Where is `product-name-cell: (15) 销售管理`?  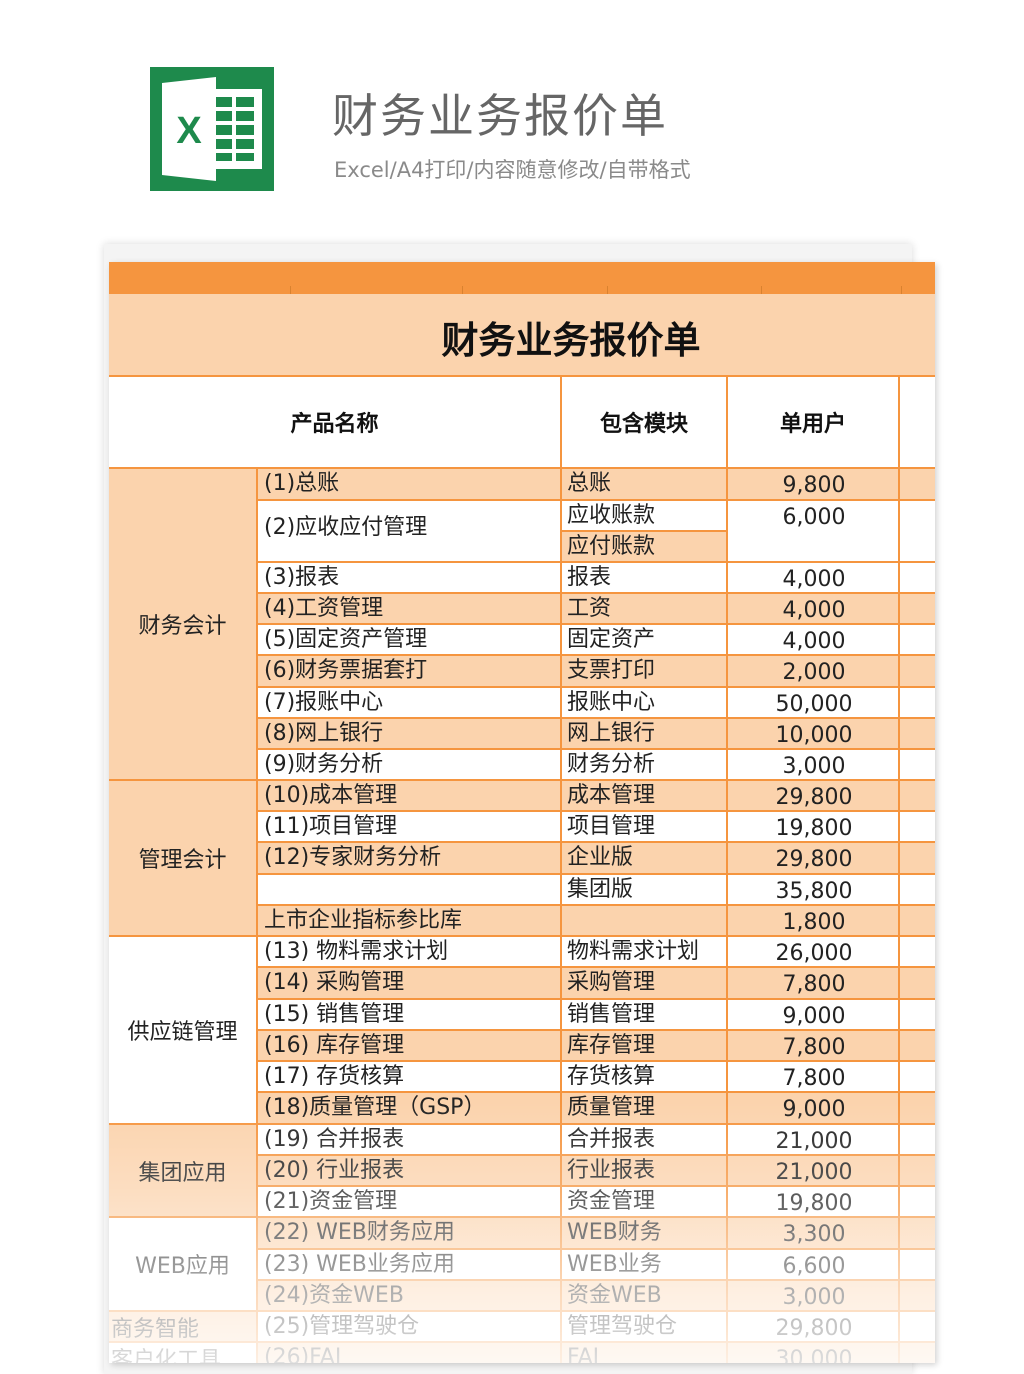
product-name-cell: (15) 销售管理 is located at coordinates (334, 1014).